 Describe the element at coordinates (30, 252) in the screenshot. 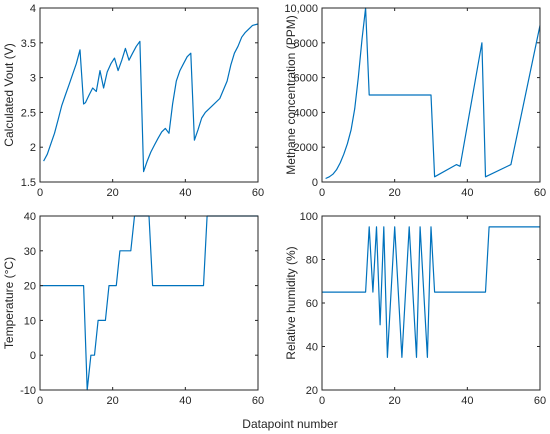

I see `temperature-y-tick-label: 30` at that location.